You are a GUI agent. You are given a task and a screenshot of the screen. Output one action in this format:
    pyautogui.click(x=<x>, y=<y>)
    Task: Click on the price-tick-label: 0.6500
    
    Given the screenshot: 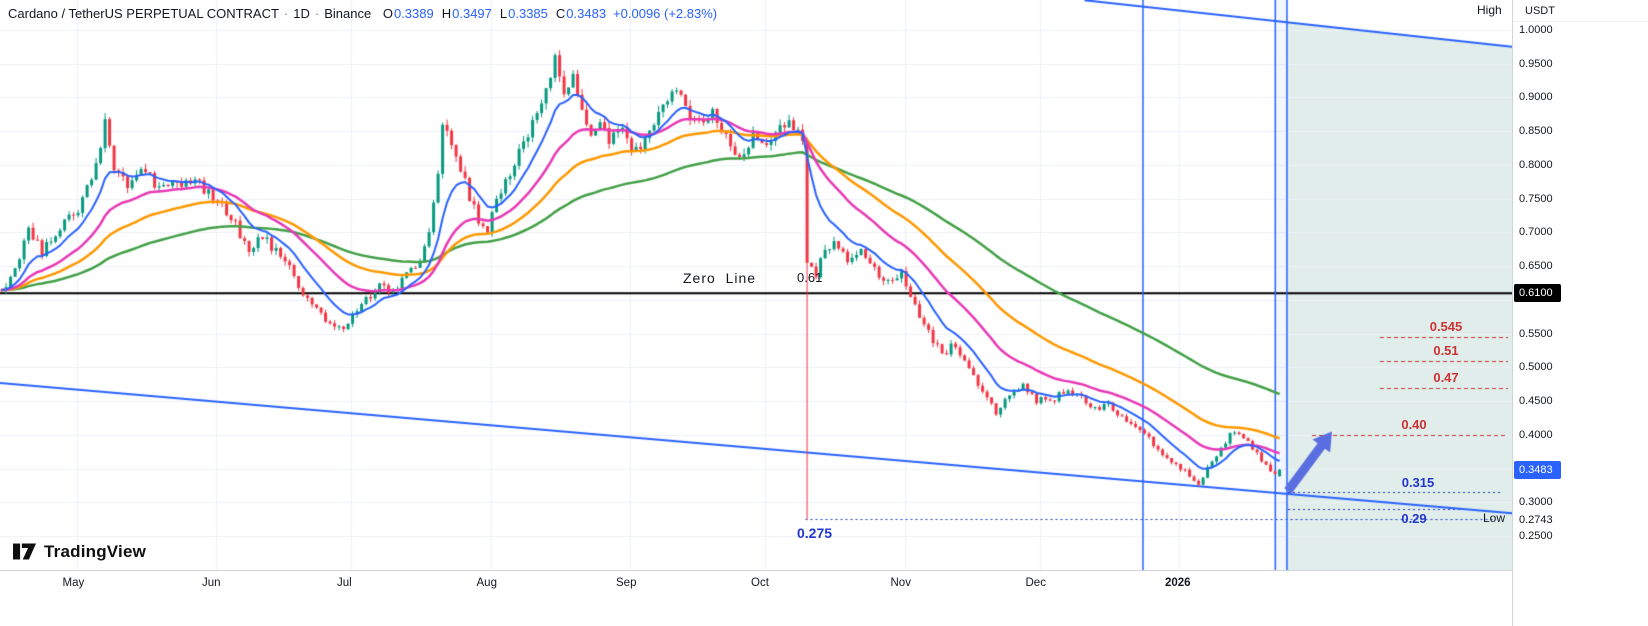 What is the action you would take?
    pyautogui.click(x=1536, y=266)
    